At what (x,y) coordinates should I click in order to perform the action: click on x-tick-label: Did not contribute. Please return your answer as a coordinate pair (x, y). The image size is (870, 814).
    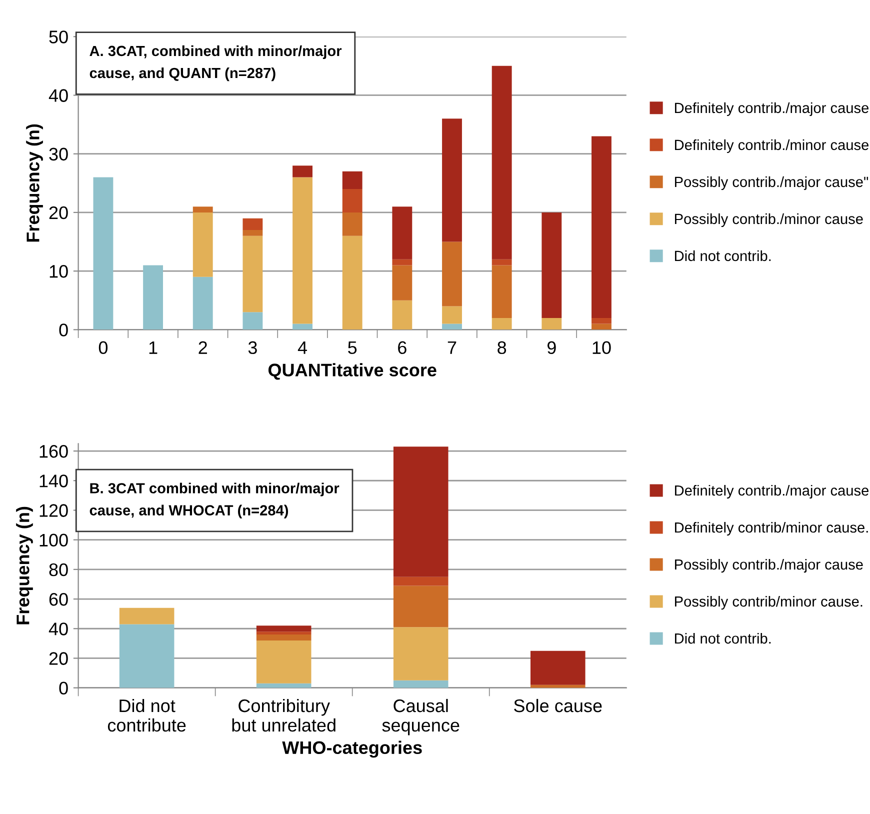
    Looking at the image, I should click on (147, 715).